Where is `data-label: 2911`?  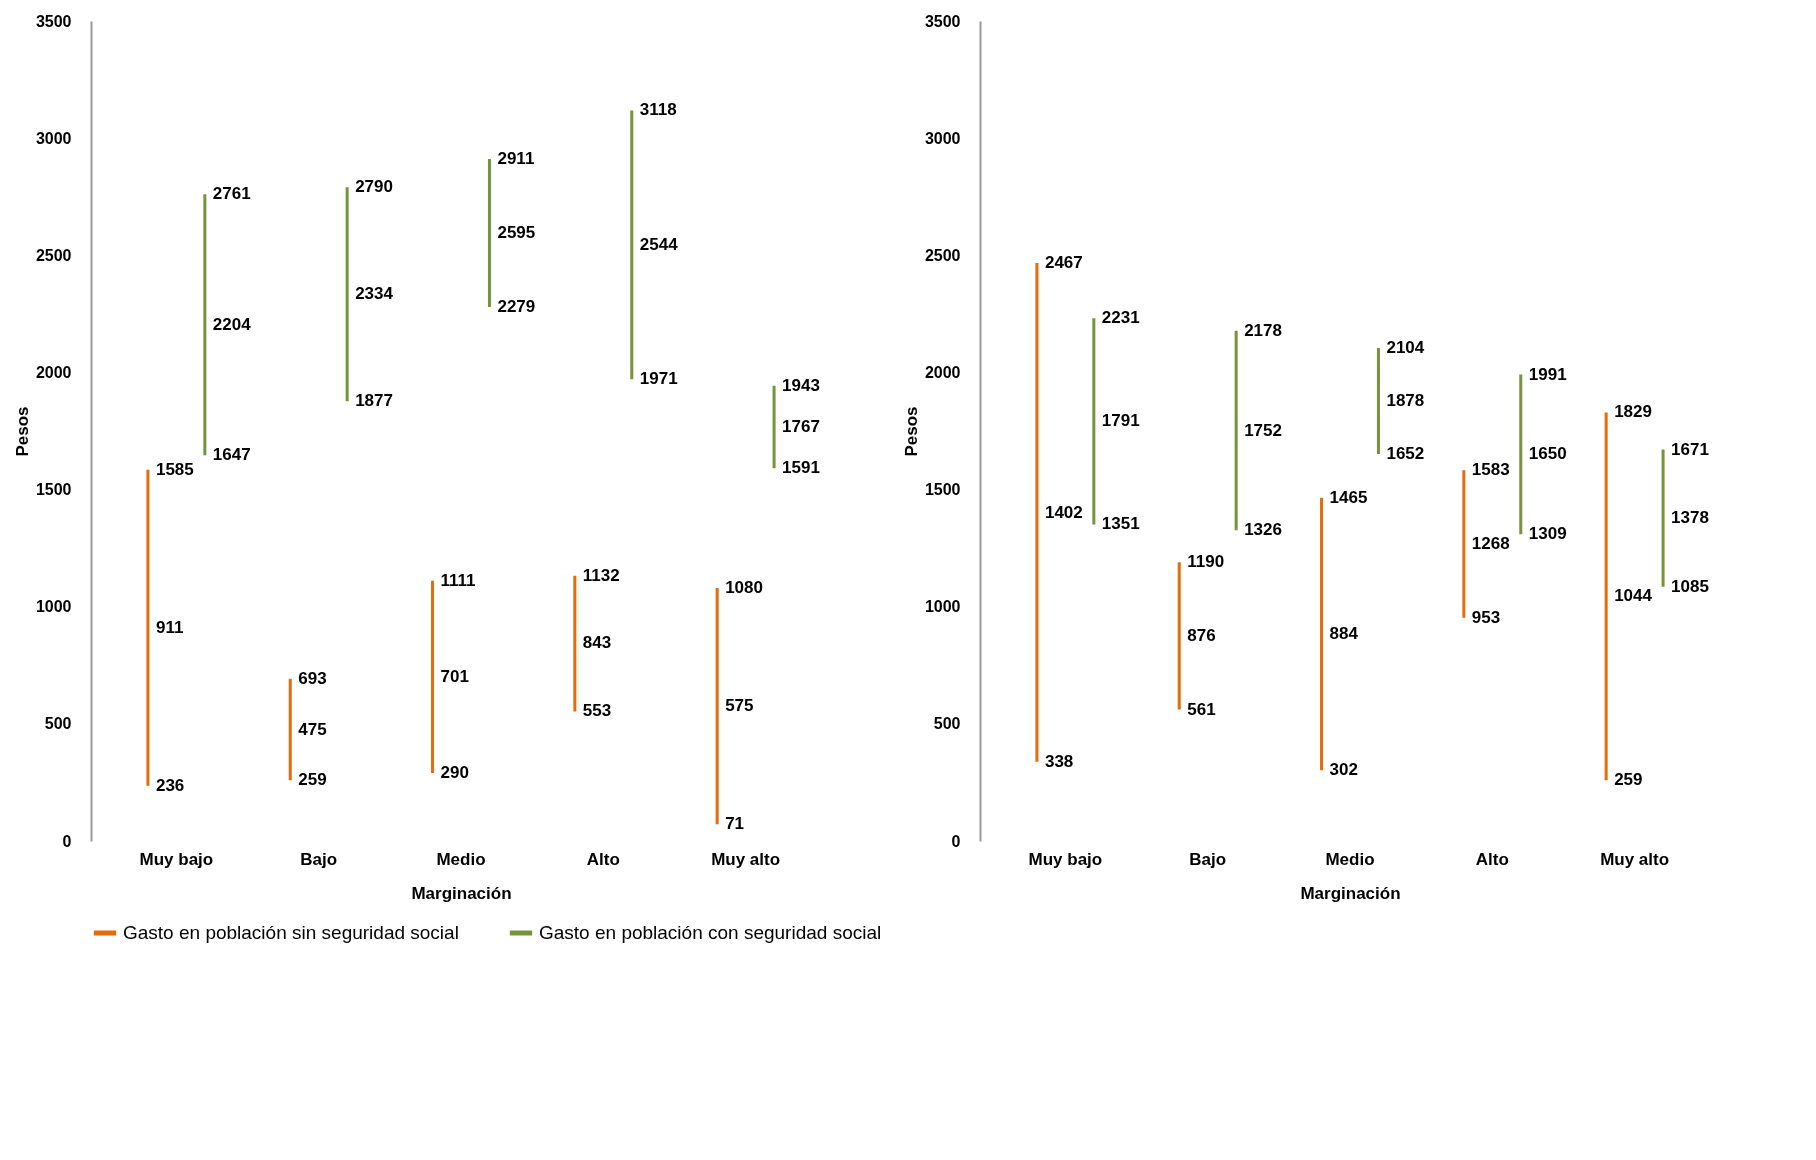 data-label: 2911 is located at coordinates (516, 158).